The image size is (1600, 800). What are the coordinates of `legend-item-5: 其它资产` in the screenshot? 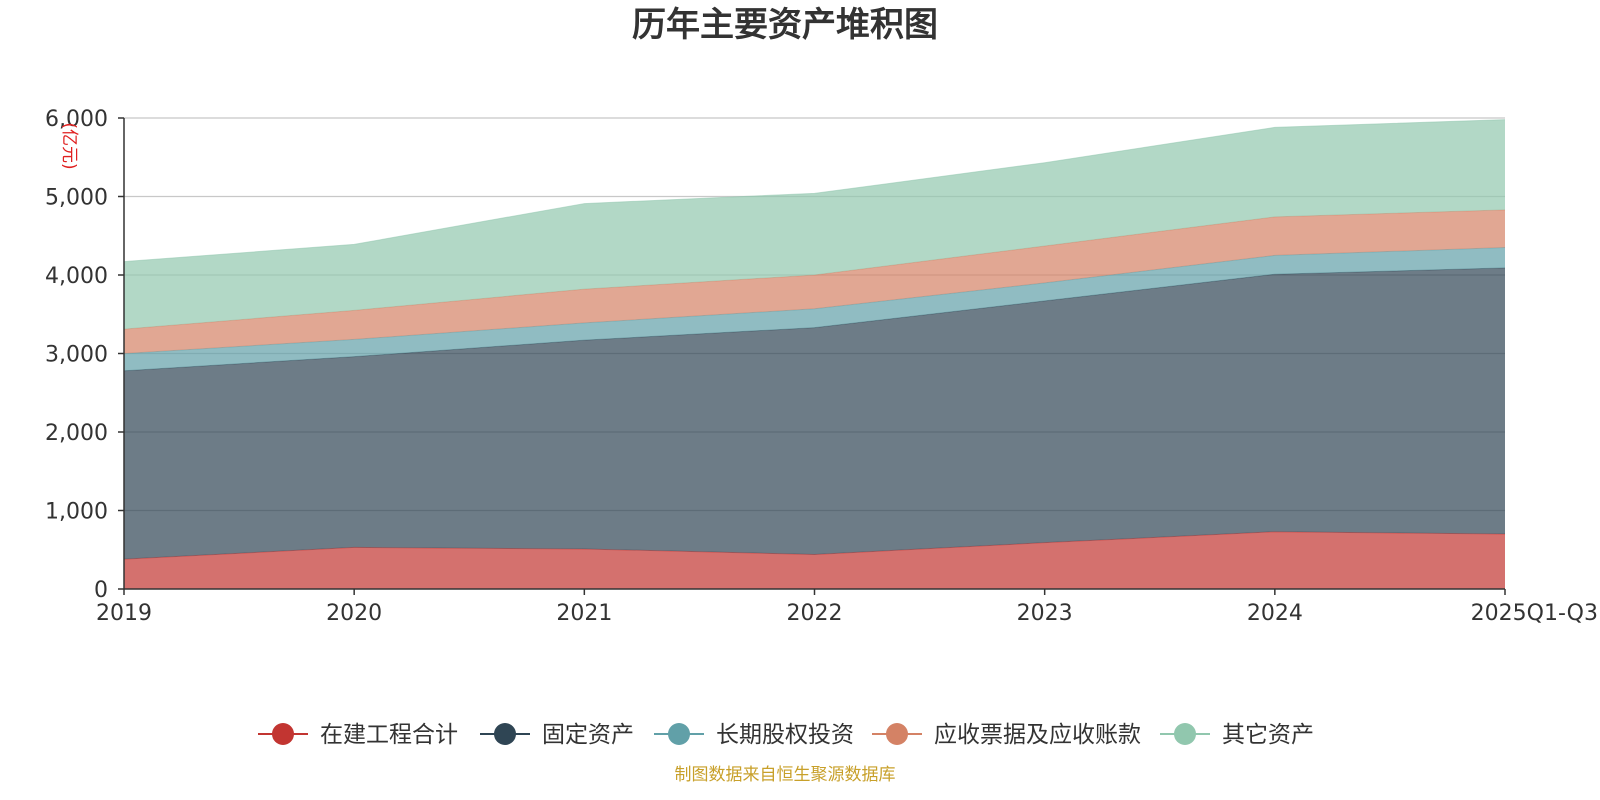 It's located at (1237, 735).